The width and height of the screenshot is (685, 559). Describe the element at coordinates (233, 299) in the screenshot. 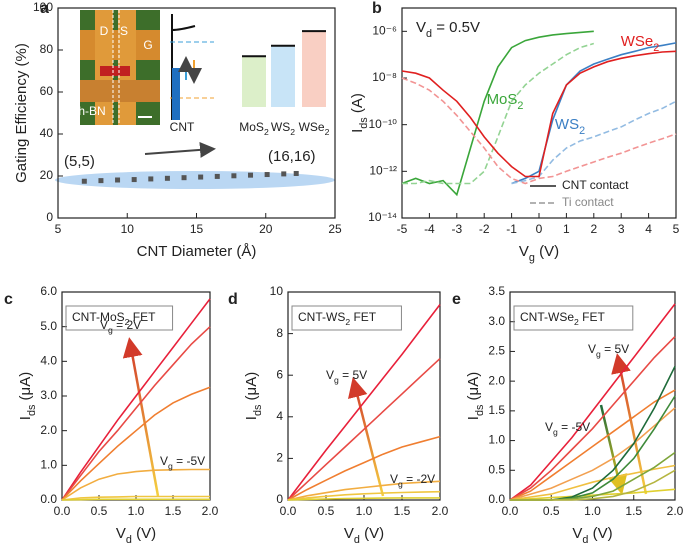

I see `panel-letter: d` at that location.